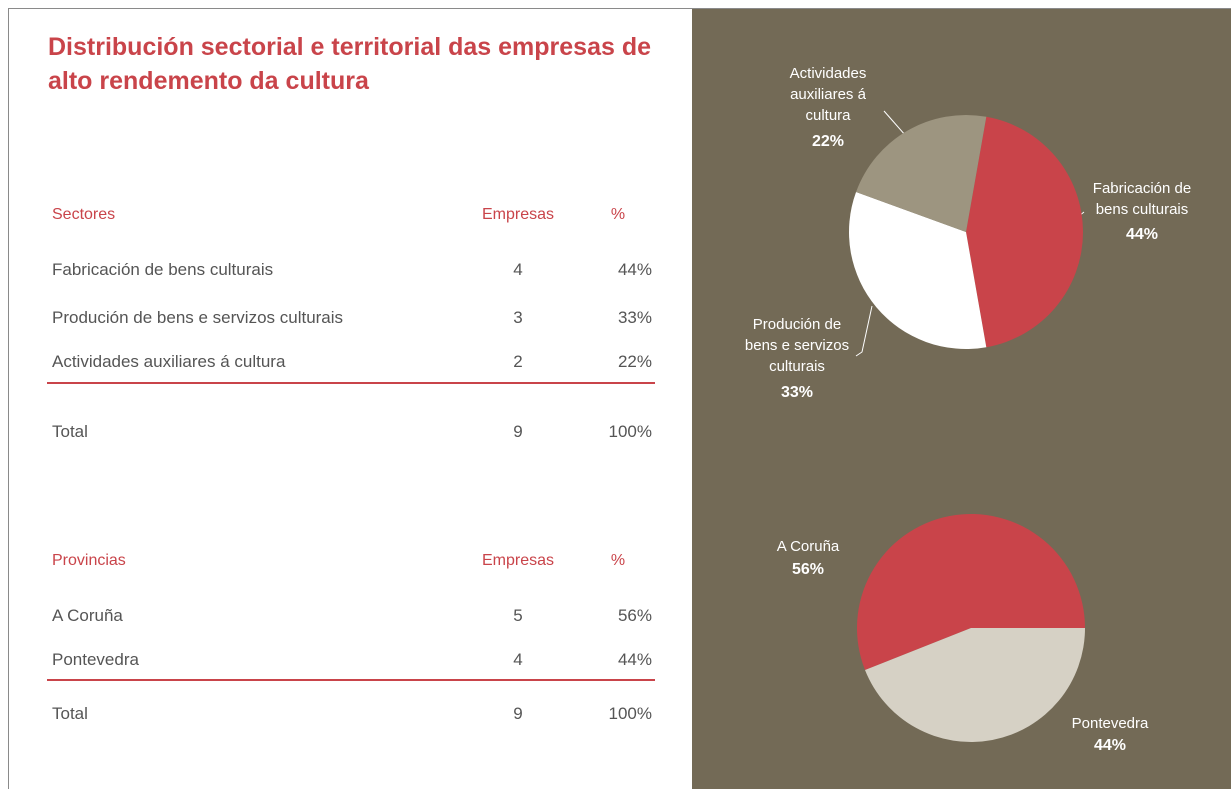 Image resolution: width=1231 pixels, height=789 pixels. I want to click on table-cell: 5, so click(518, 615).